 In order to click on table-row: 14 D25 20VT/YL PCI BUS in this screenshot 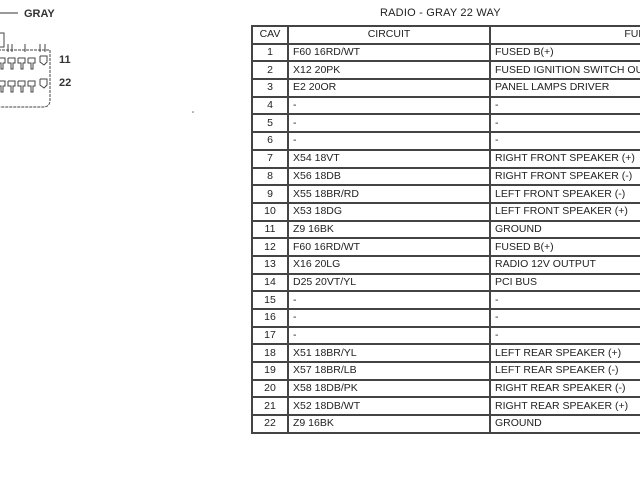, I will do `click(445, 282)`.